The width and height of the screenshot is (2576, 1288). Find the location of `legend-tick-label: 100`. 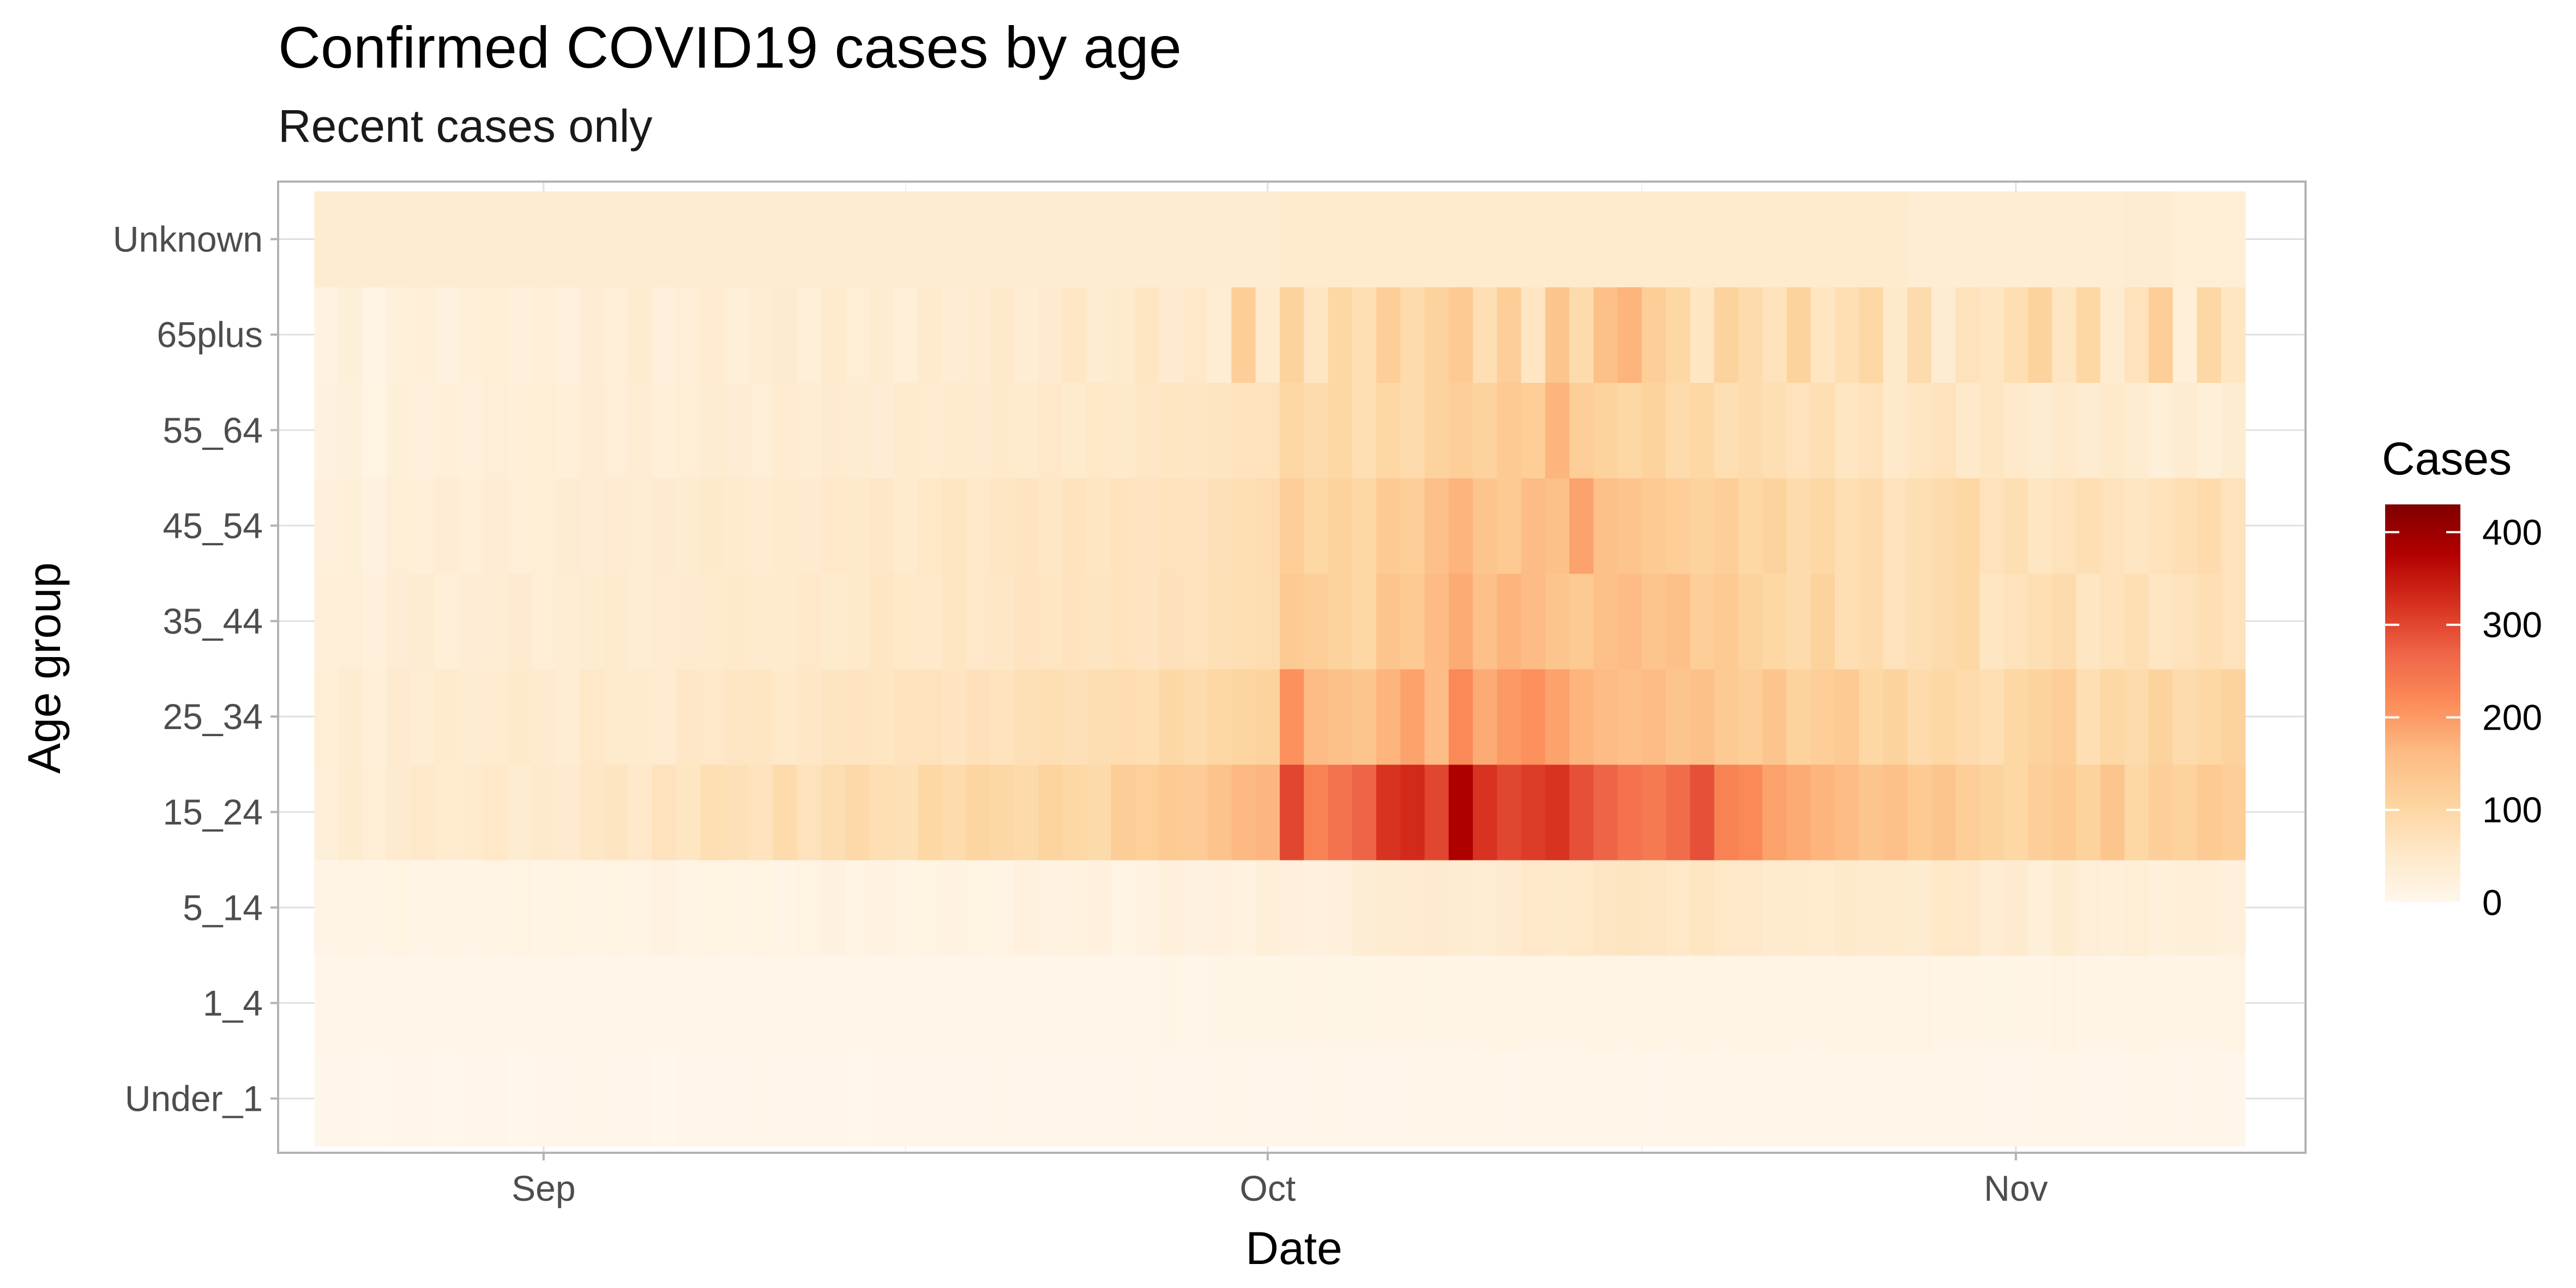

legend-tick-label: 100 is located at coordinates (2512, 810).